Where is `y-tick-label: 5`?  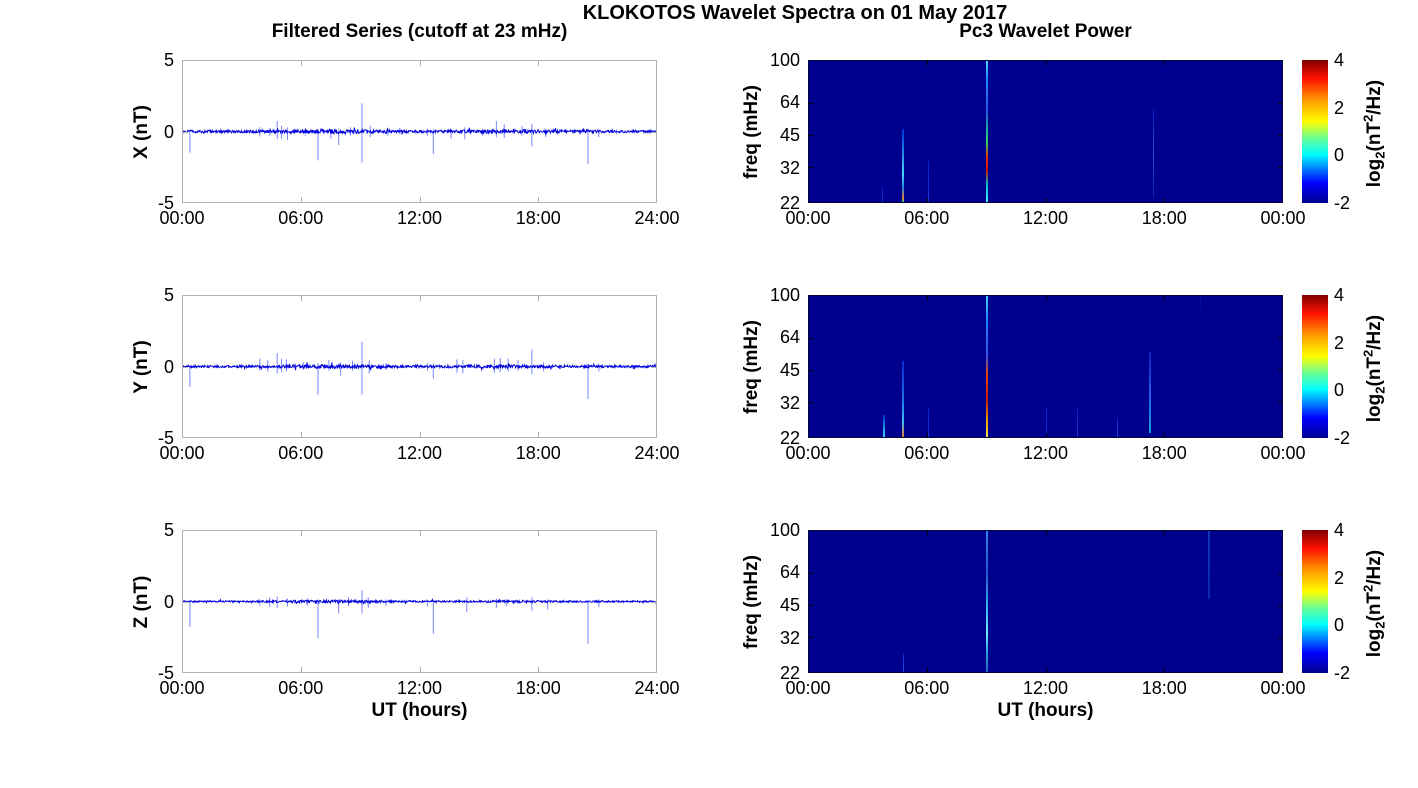 y-tick-label: 5 is located at coordinates (168, 530).